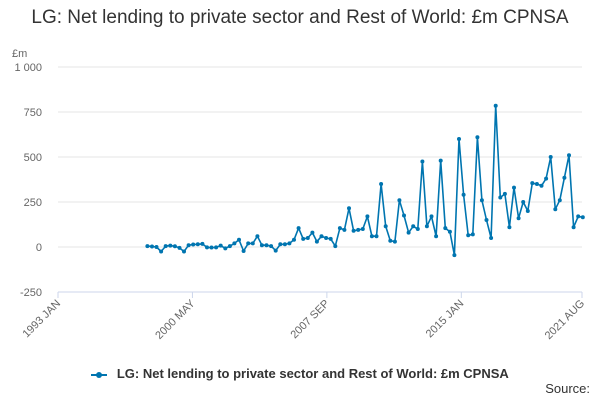  What do you see at coordinates (567, 388) in the screenshot?
I see `source-label: Source:` at bounding box center [567, 388].